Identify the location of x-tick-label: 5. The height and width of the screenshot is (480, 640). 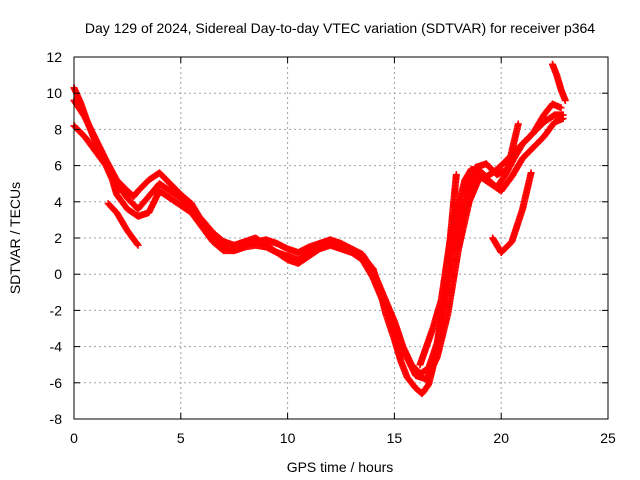
(181, 438).